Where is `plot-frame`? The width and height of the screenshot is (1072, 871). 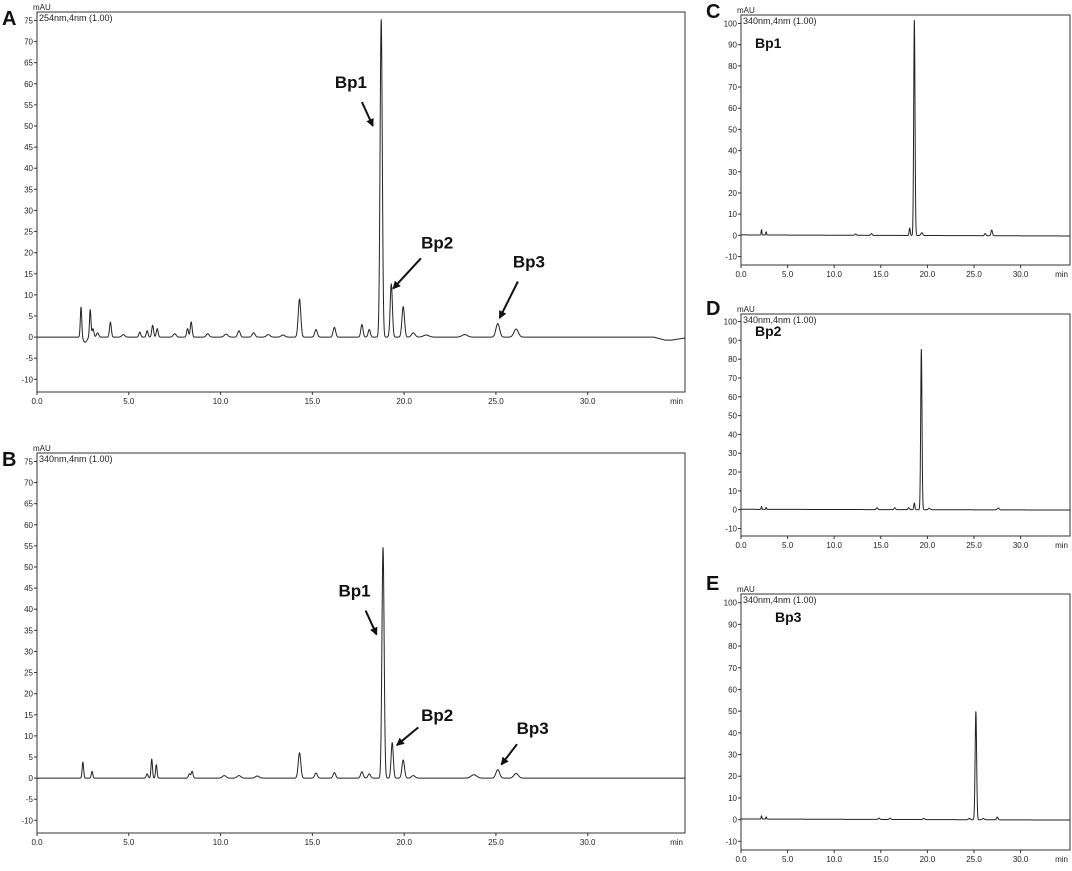 plot-frame is located at coordinates (905, 722).